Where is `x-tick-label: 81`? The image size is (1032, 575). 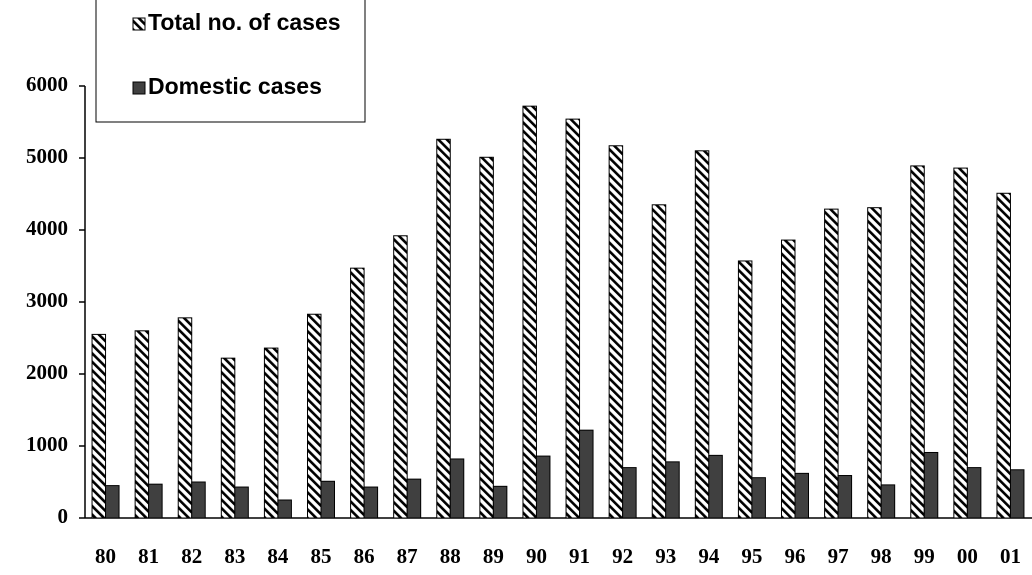 x-tick-label: 81 is located at coordinates (148, 556).